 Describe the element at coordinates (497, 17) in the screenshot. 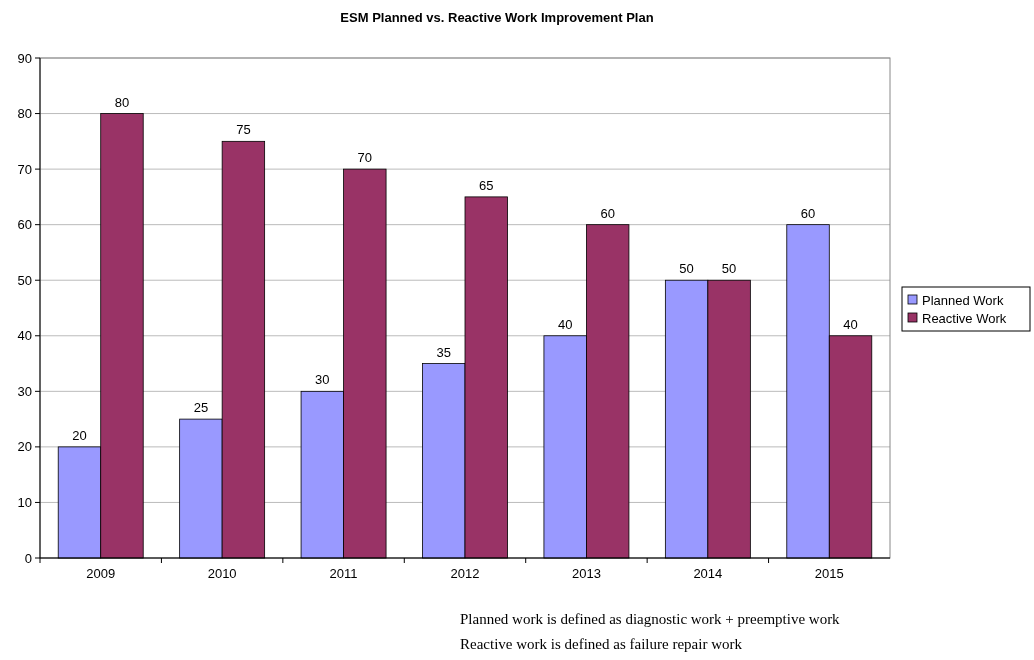

I see `chart-title: ESM Planned vs. Reactive Work Improvement Plan` at that location.